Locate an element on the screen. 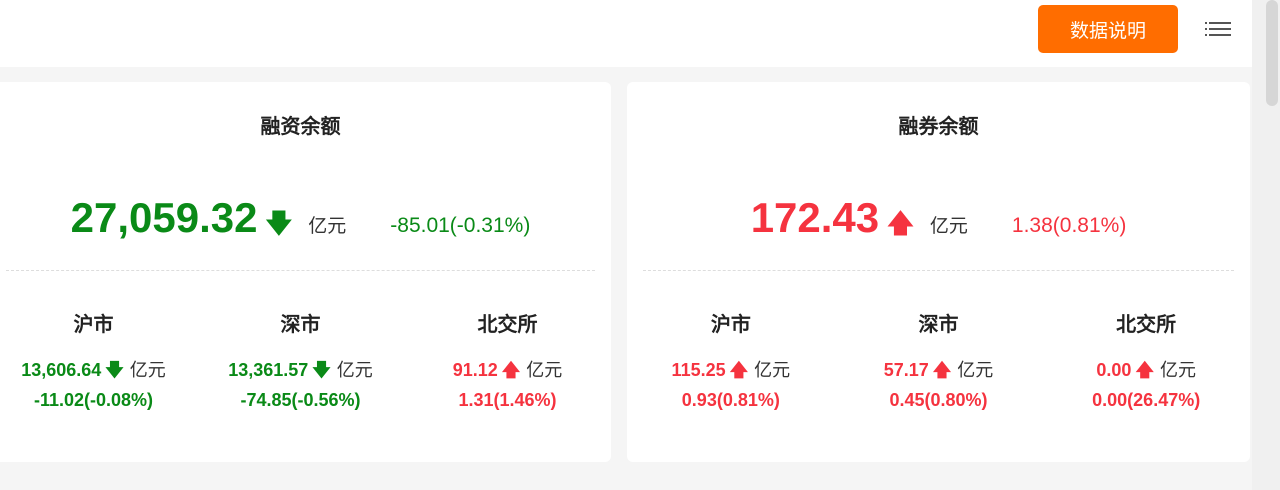 The image size is (1280, 490). market-value: 13,606.64 is located at coordinates (61, 370).